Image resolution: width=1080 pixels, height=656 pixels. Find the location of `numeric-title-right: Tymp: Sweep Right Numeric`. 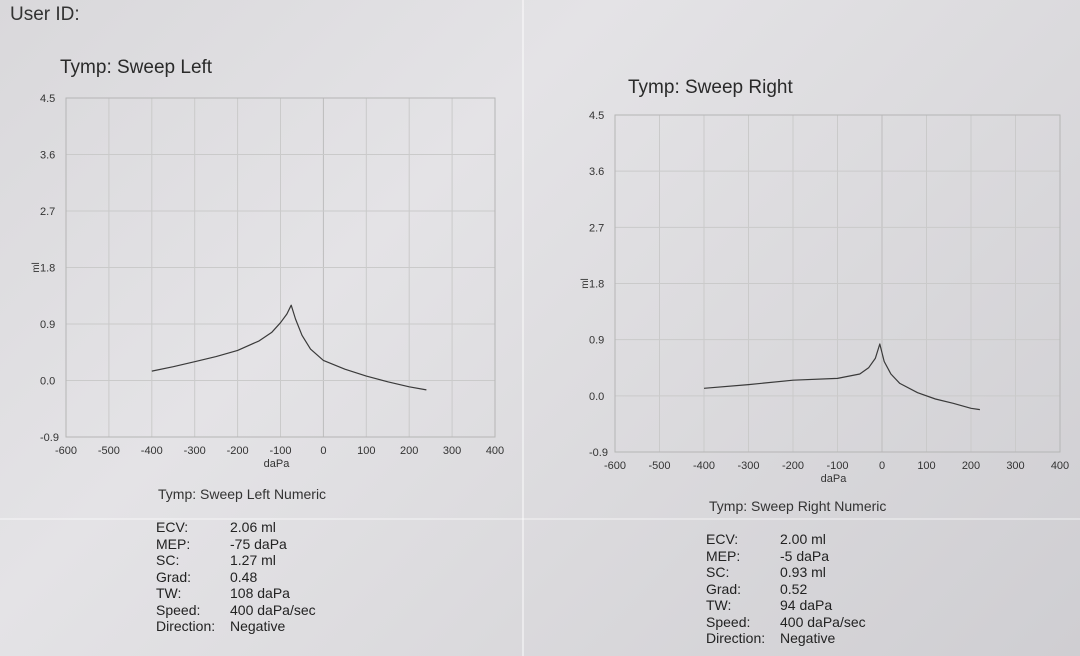

numeric-title-right: Tymp: Sweep Right Numeric is located at coordinates (798, 506).